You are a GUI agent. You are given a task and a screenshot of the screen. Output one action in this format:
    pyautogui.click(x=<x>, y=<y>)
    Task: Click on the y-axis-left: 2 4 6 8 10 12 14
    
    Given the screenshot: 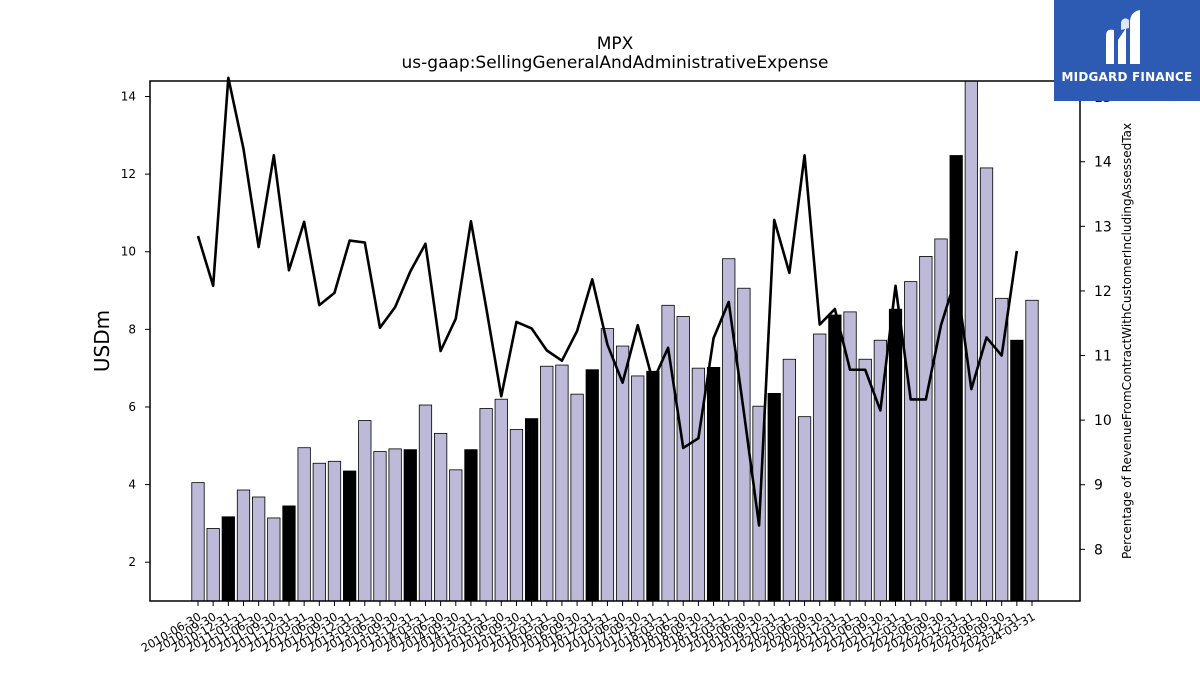 What is the action you would take?
    pyautogui.click(x=135, y=329)
    